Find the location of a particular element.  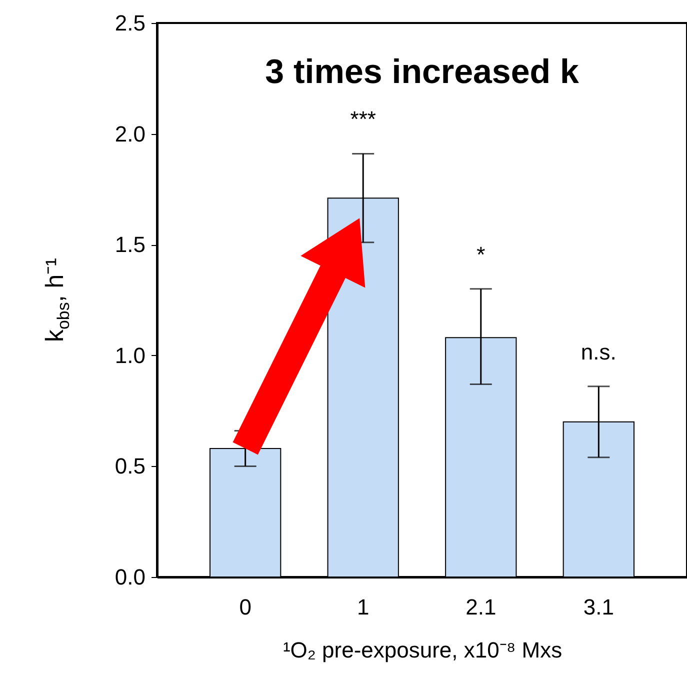

y-tick-label: 0.5 is located at coordinates (130, 466).